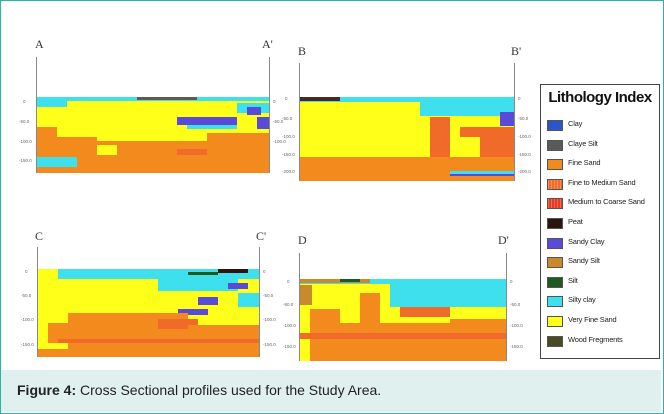 Image resolution: width=664 pixels, height=414 pixels. What do you see at coordinates (555, 204) in the screenshot?
I see `medium-to-coarse-sand-swatch` at bounding box center [555, 204].